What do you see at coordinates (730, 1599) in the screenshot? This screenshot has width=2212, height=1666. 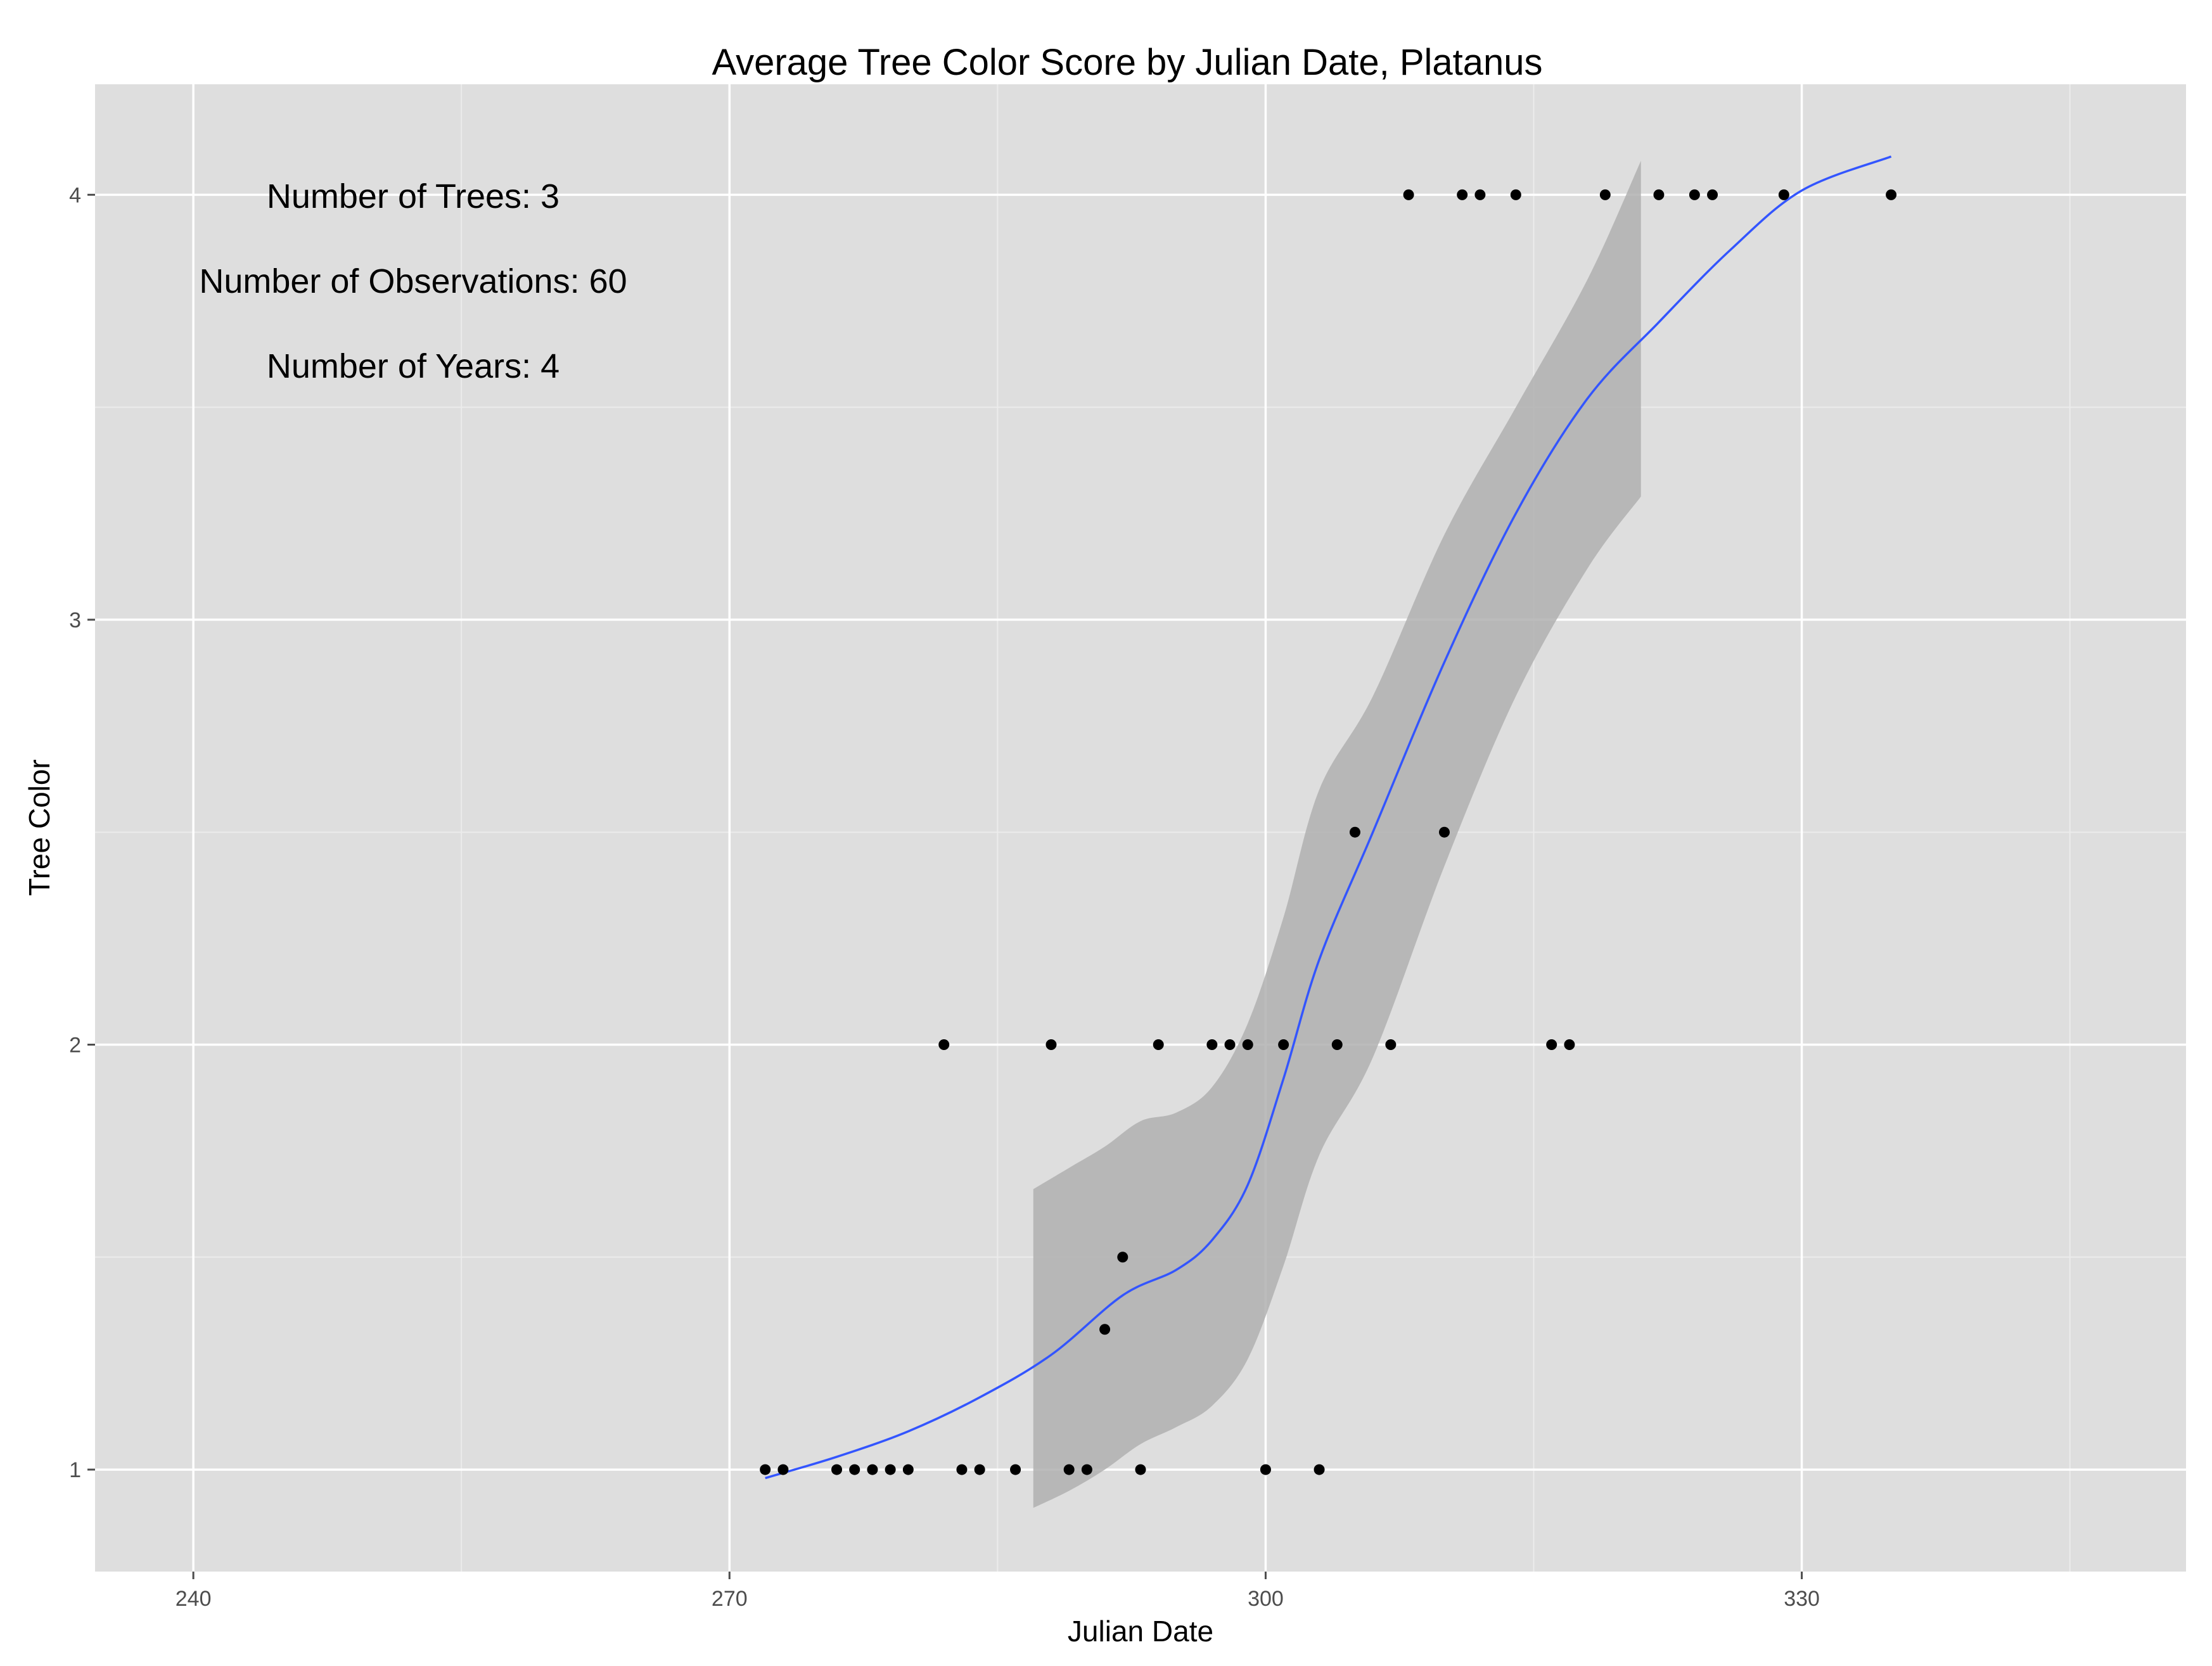 I see `x-tick-label: 270` at bounding box center [730, 1599].